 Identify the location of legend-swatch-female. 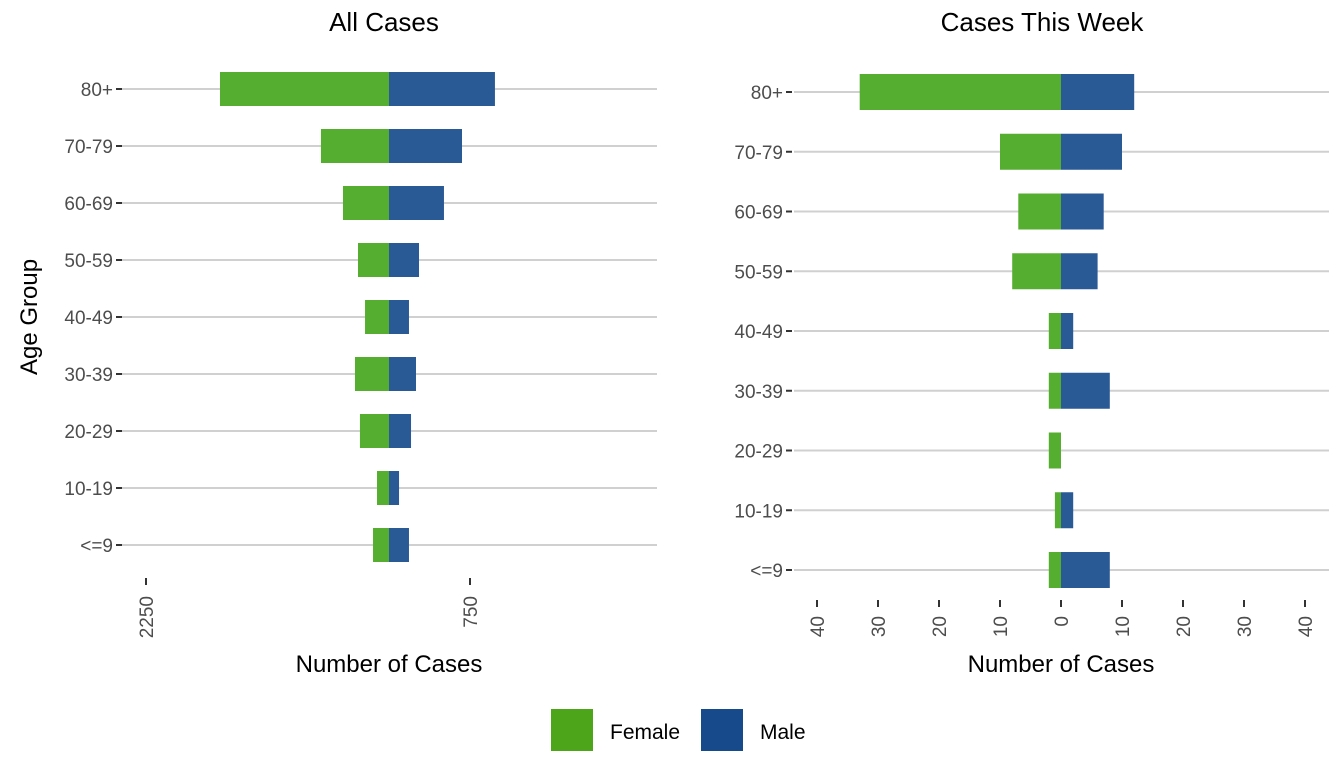
(572, 730).